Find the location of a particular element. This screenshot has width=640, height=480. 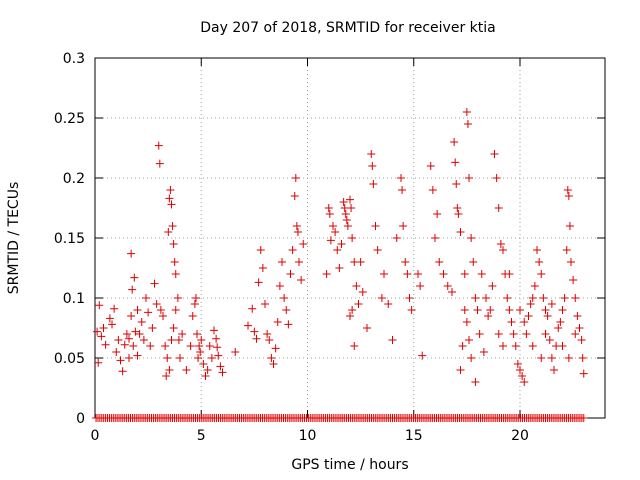

x-tick-label: 10 is located at coordinates (308, 436).